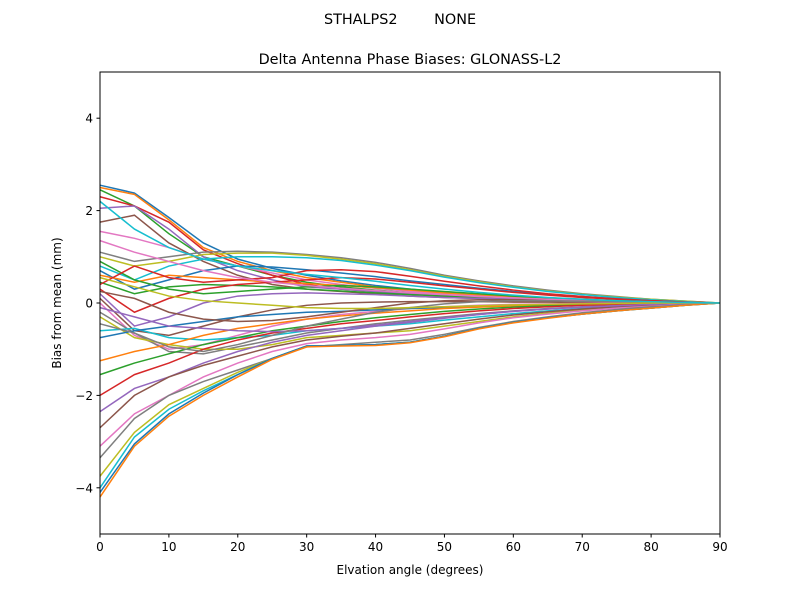  Describe the element at coordinates (168, 547) in the screenshot. I see `x-tick-label: 10` at that location.